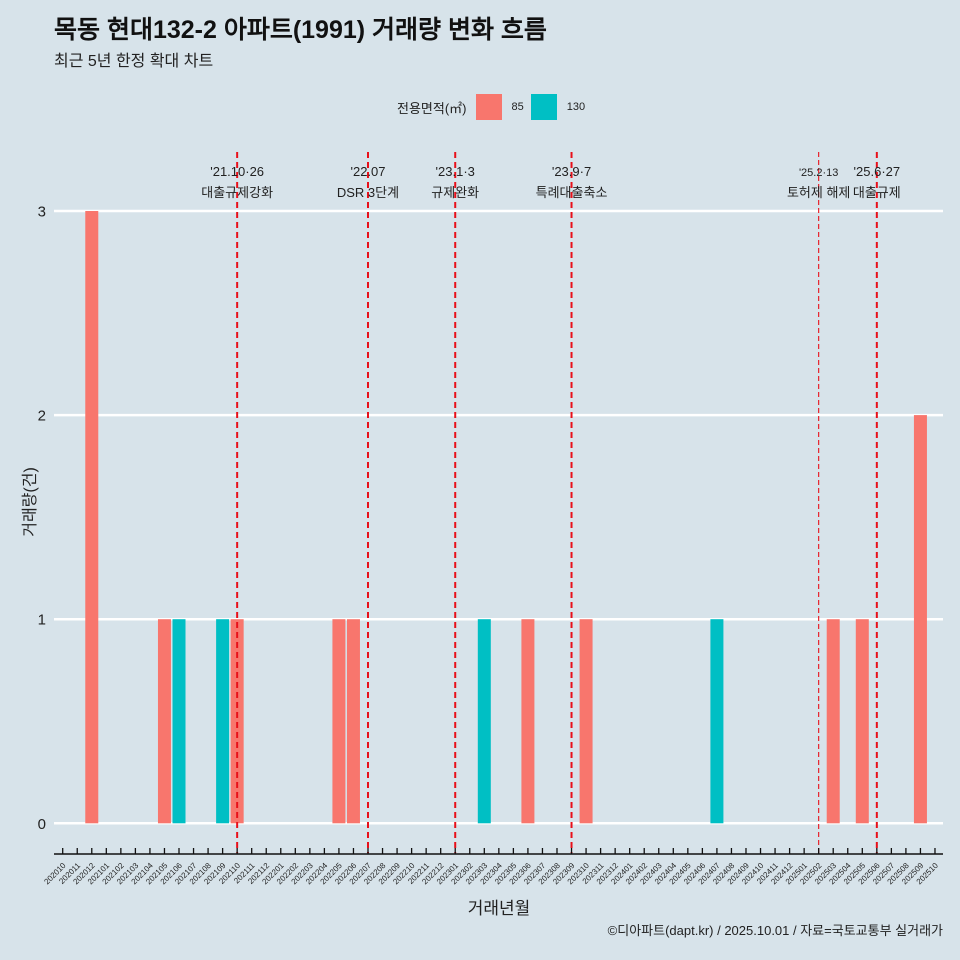  What do you see at coordinates (572, 192) in the screenshot?
I see `event-description-label: 특례대출축소` at bounding box center [572, 192].